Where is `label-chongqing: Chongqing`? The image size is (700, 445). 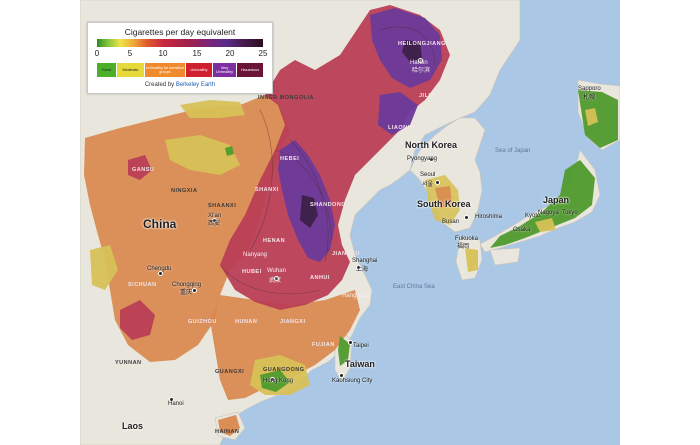
label-chongqing: Chongqing is located at coordinates (187, 285).